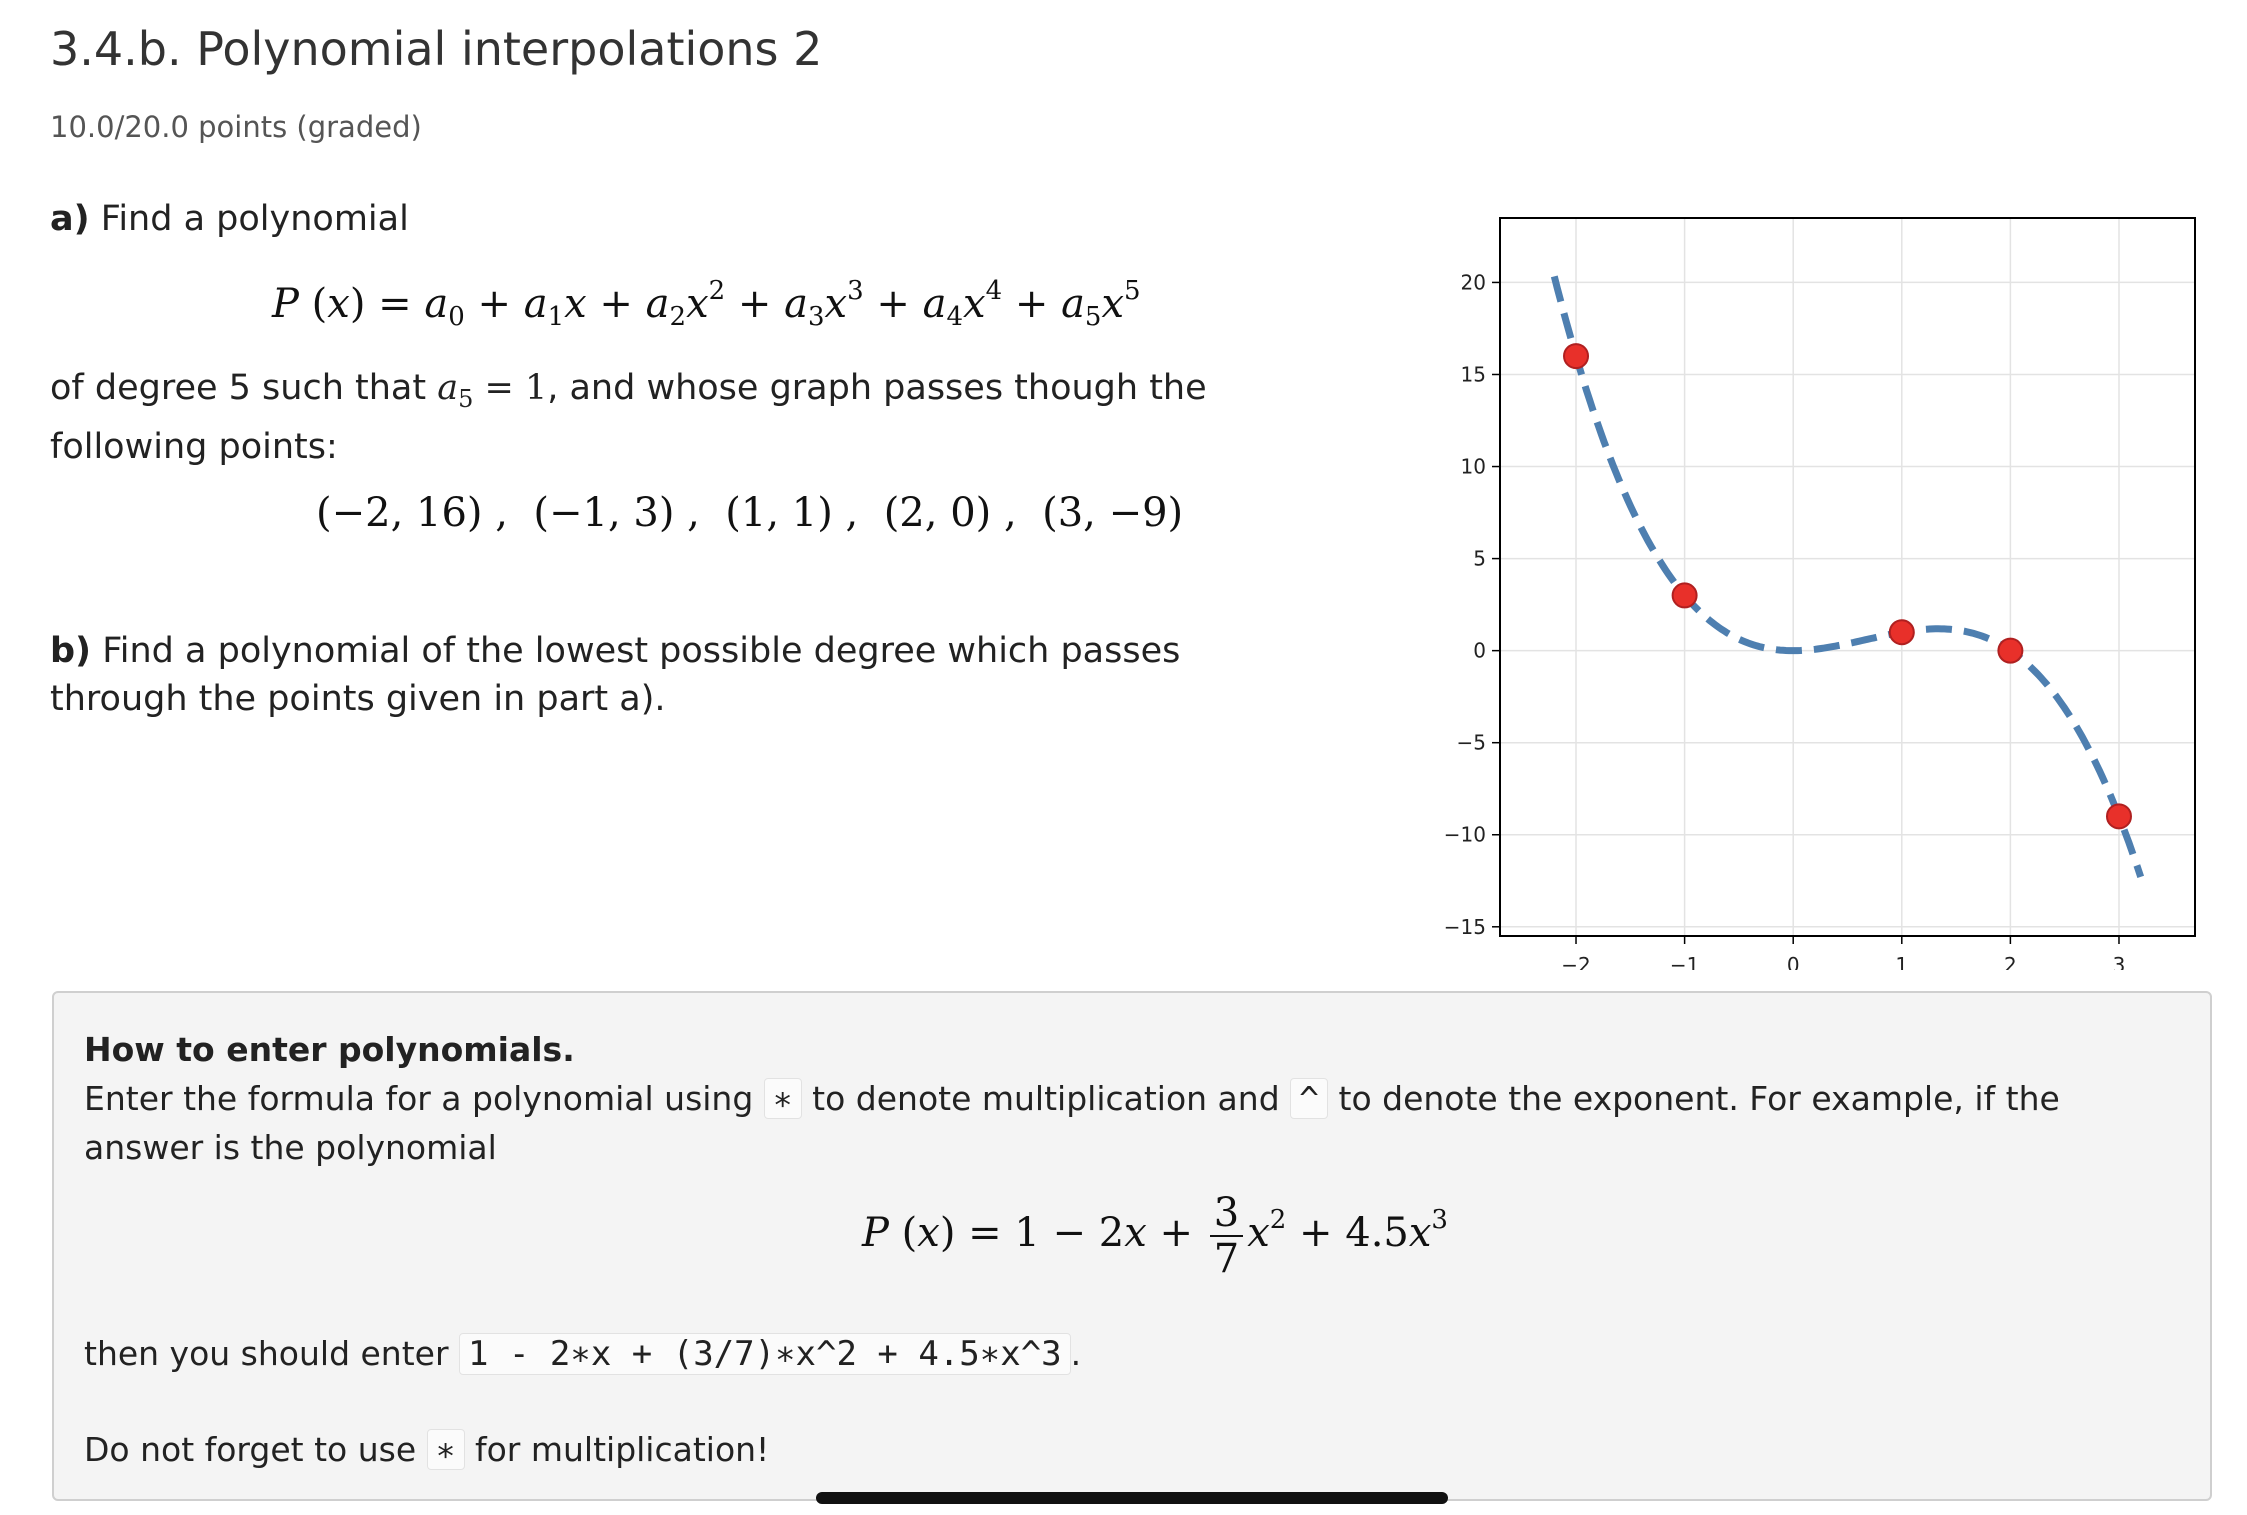  Describe the element at coordinates (255, 1449) in the screenshot. I see `reminder-start: Do not forget to use` at that location.